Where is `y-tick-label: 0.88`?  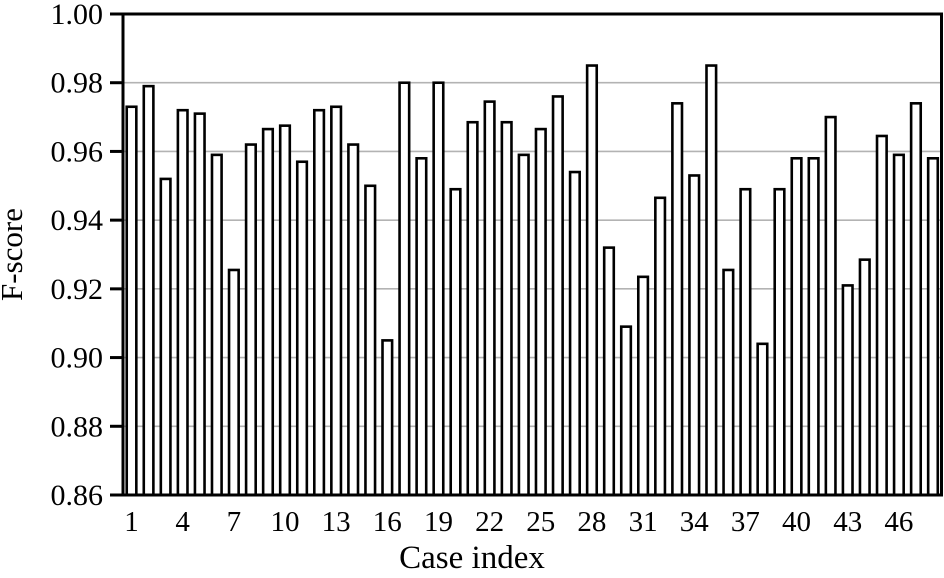
y-tick-label: 0.88 is located at coordinates (77, 426).